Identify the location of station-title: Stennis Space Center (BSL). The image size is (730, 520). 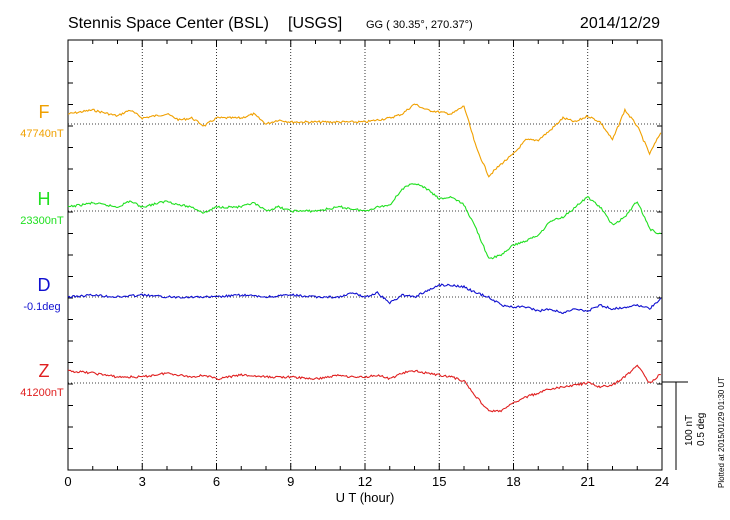
(168, 23).